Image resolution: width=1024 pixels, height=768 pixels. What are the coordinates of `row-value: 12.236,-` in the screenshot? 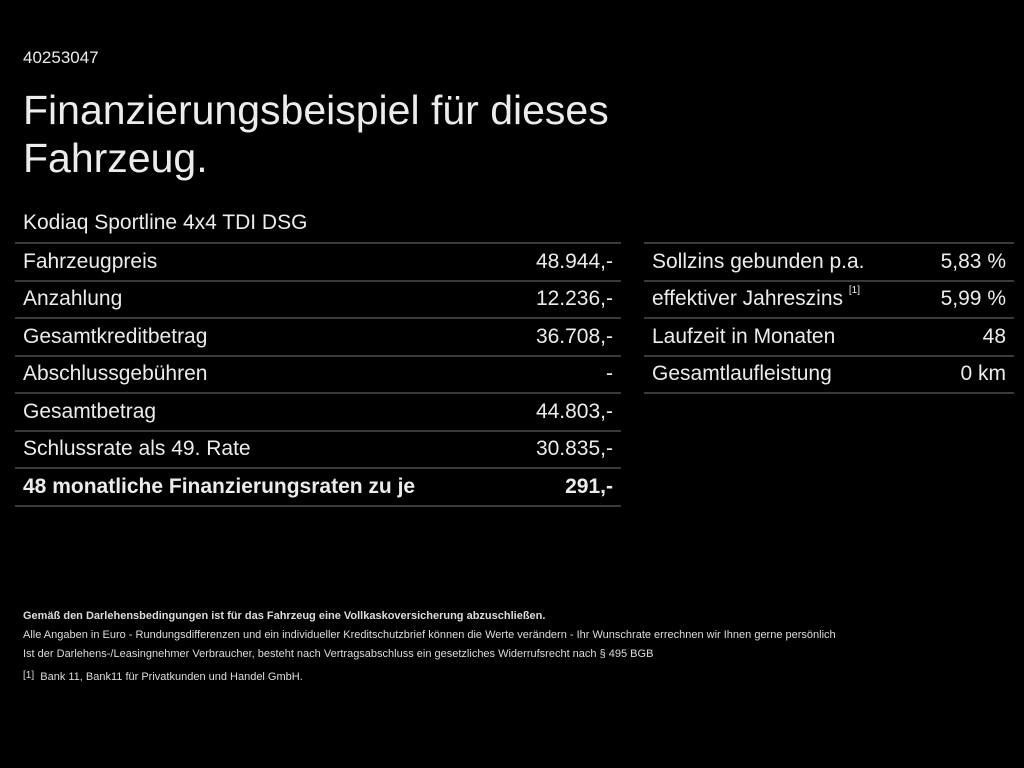 It's located at (564, 298).